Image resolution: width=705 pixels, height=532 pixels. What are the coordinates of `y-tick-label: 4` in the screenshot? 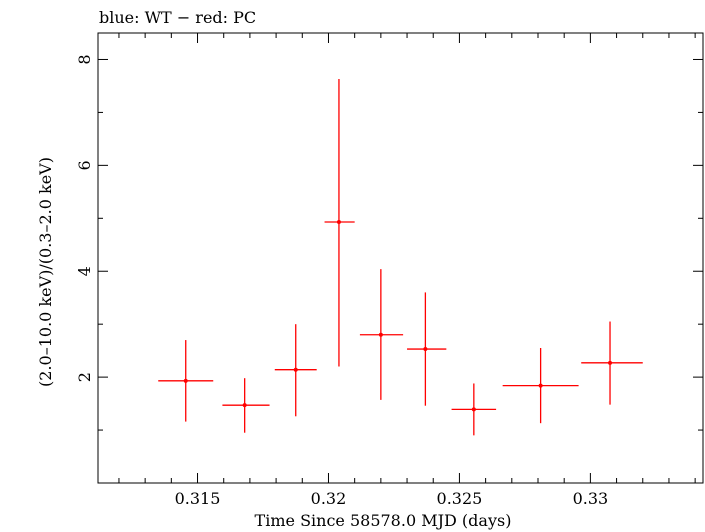 It's located at (84, 271).